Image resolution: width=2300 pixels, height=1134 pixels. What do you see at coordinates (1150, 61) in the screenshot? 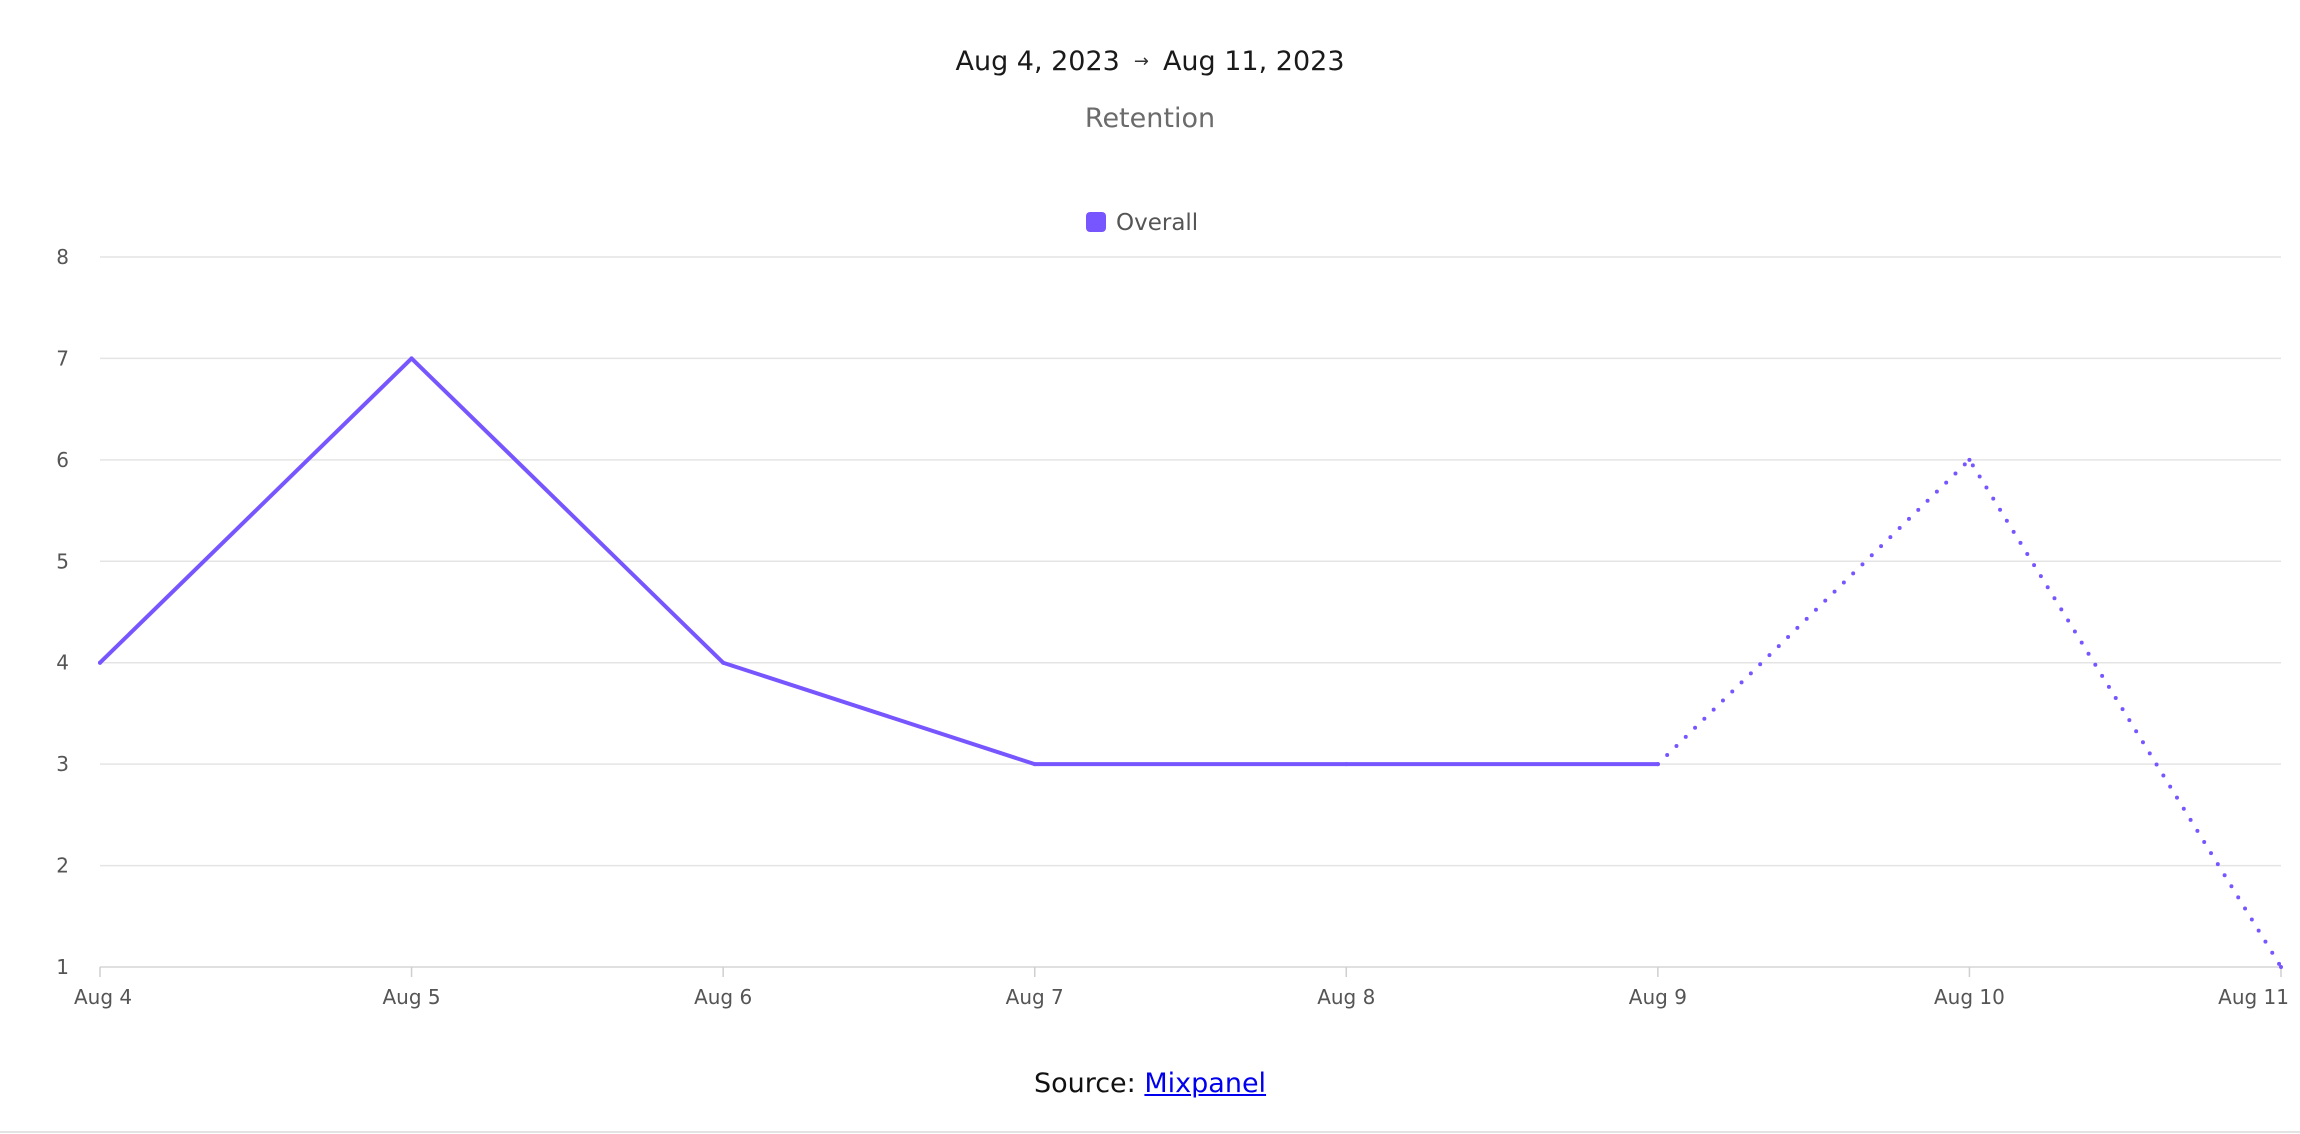
I see `date-range: Aug 4, 2023 → Aug 11, 2023` at bounding box center [1150, 61].